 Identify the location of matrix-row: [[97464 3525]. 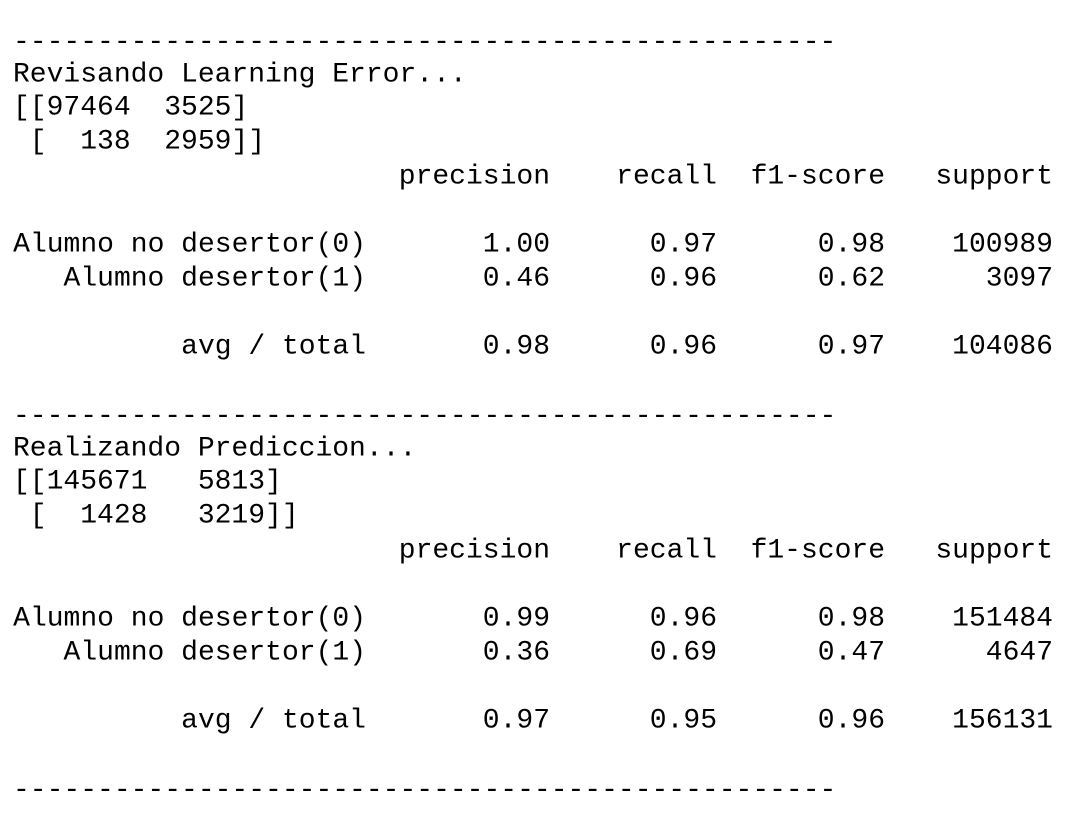
(130, 107).